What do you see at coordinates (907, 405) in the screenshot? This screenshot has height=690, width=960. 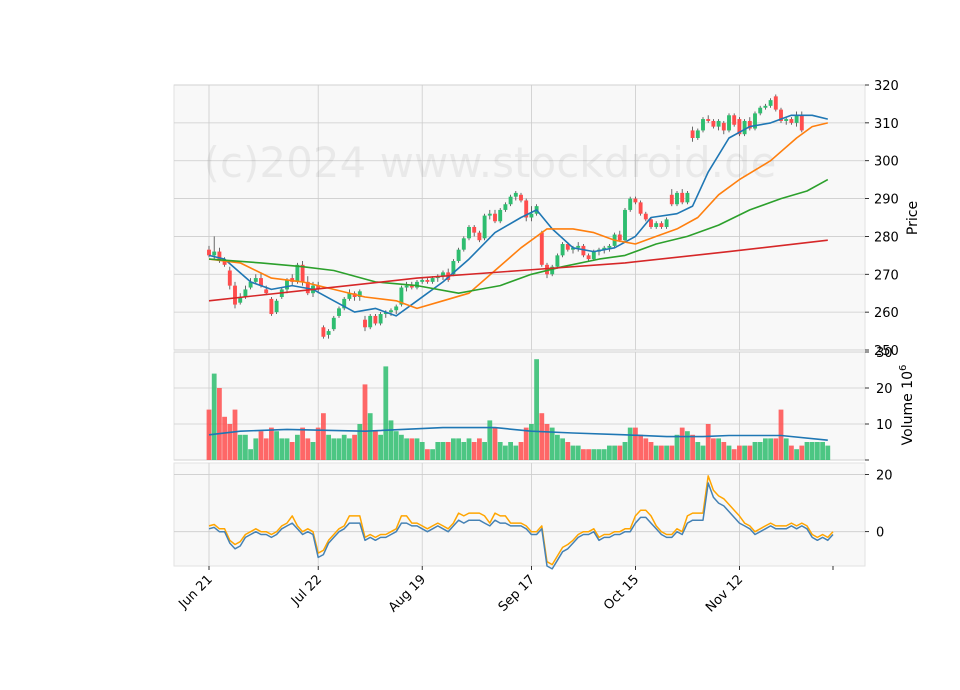 I see `volume-axis-label: Volume 106` at bounding box center [907, 405].